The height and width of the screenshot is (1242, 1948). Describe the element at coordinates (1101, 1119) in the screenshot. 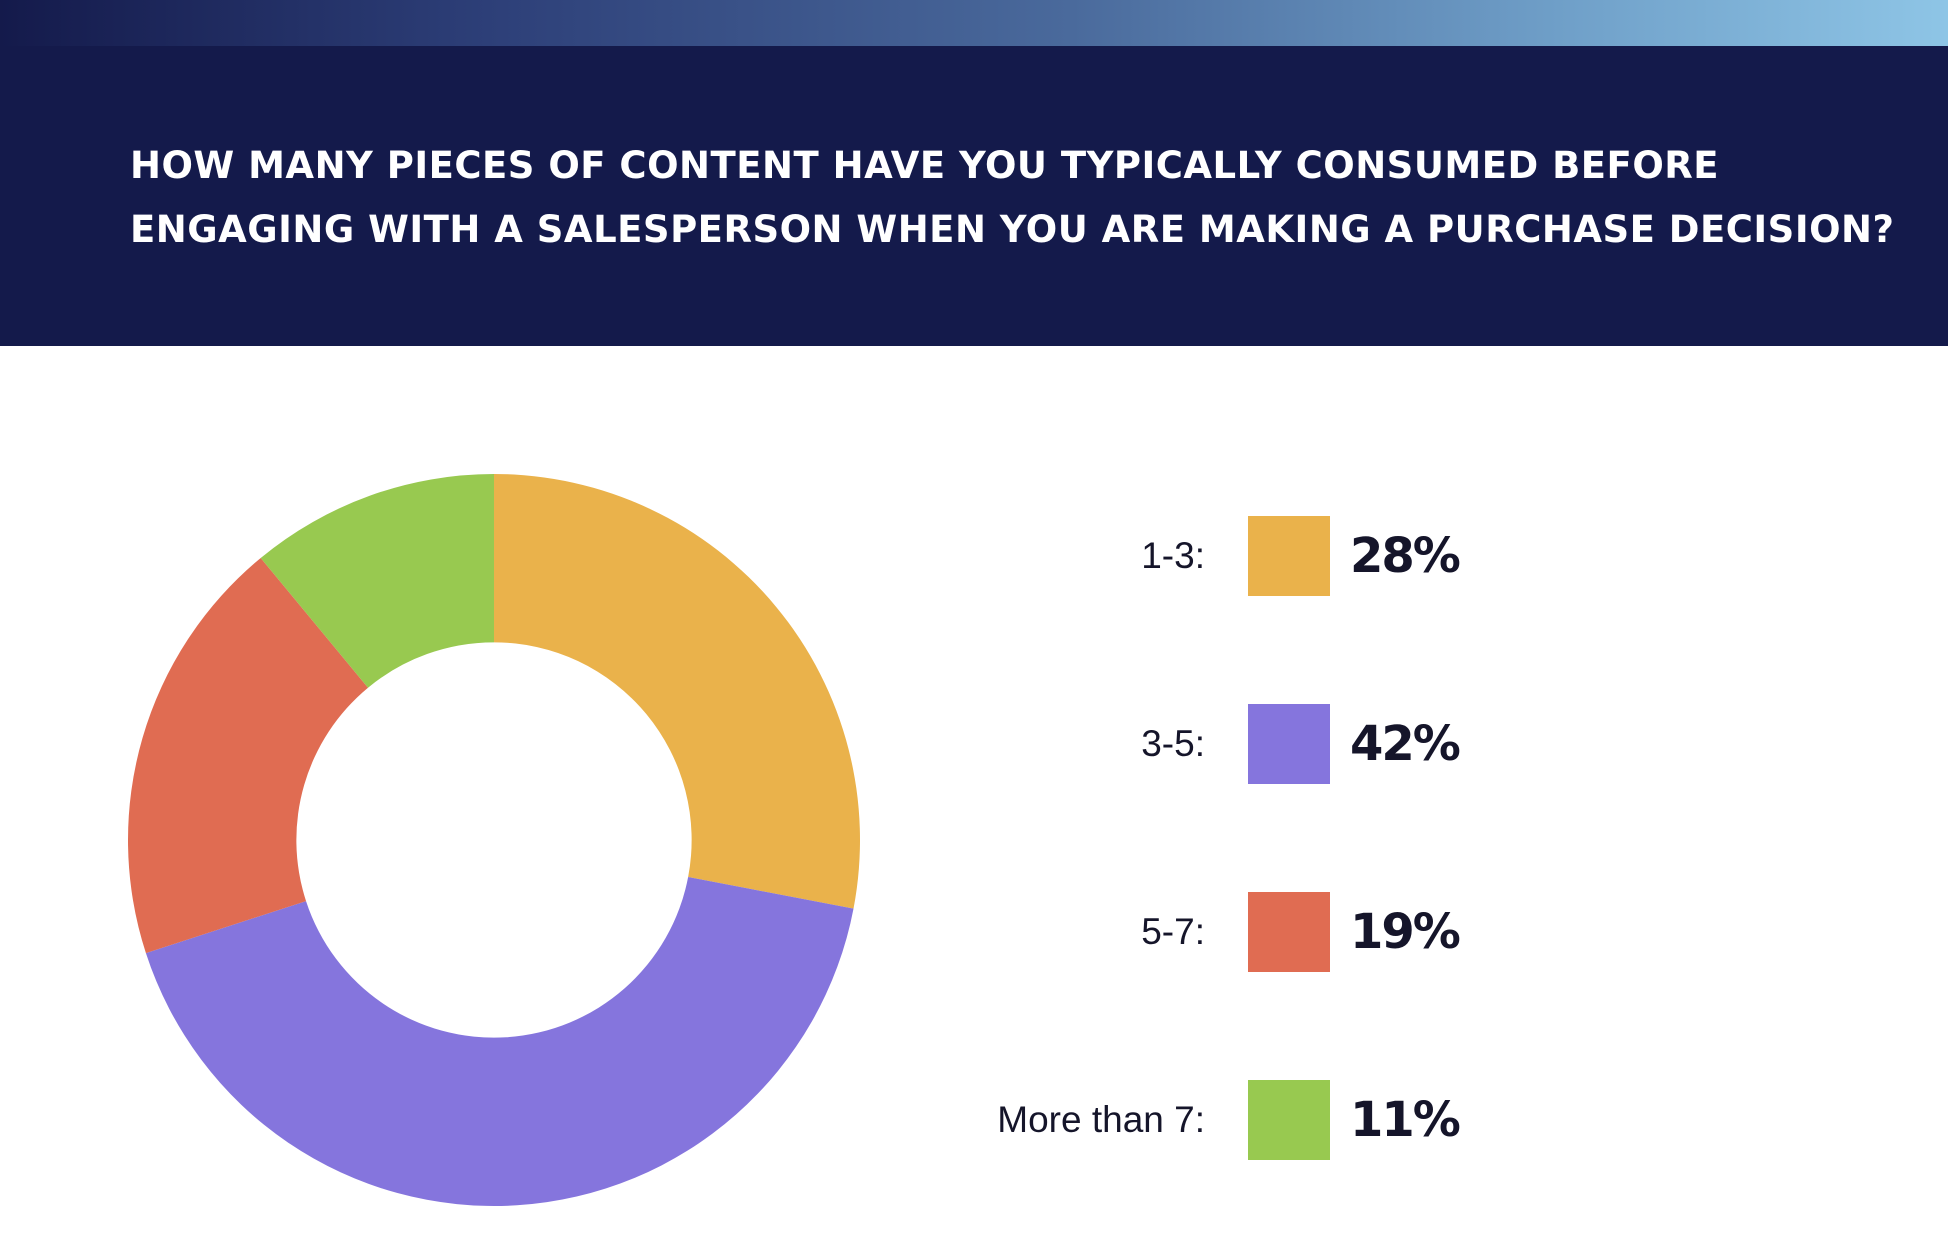

I see `legend-label-more-than-7: More than 7:` at that location.